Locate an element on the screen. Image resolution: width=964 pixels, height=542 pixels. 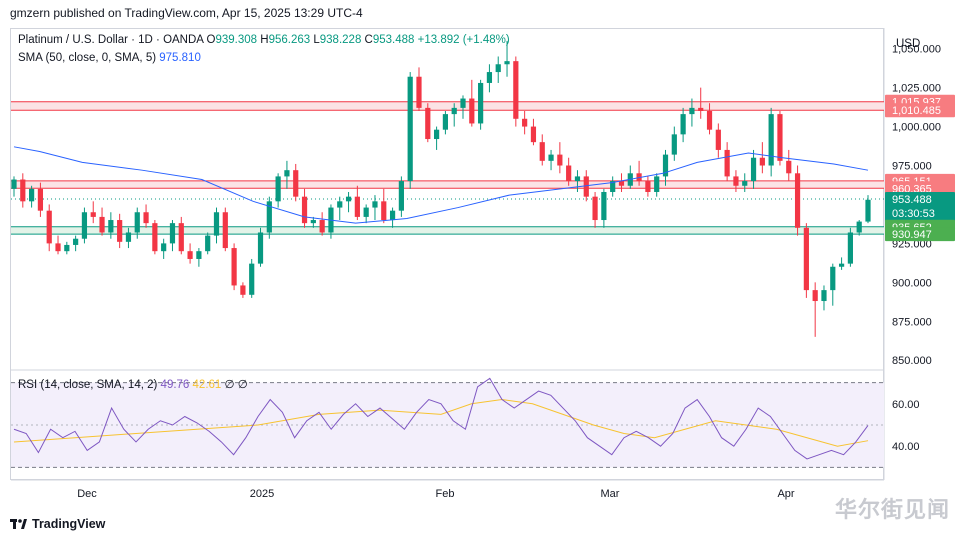
high-label: H is located at coordinates (264, 40).